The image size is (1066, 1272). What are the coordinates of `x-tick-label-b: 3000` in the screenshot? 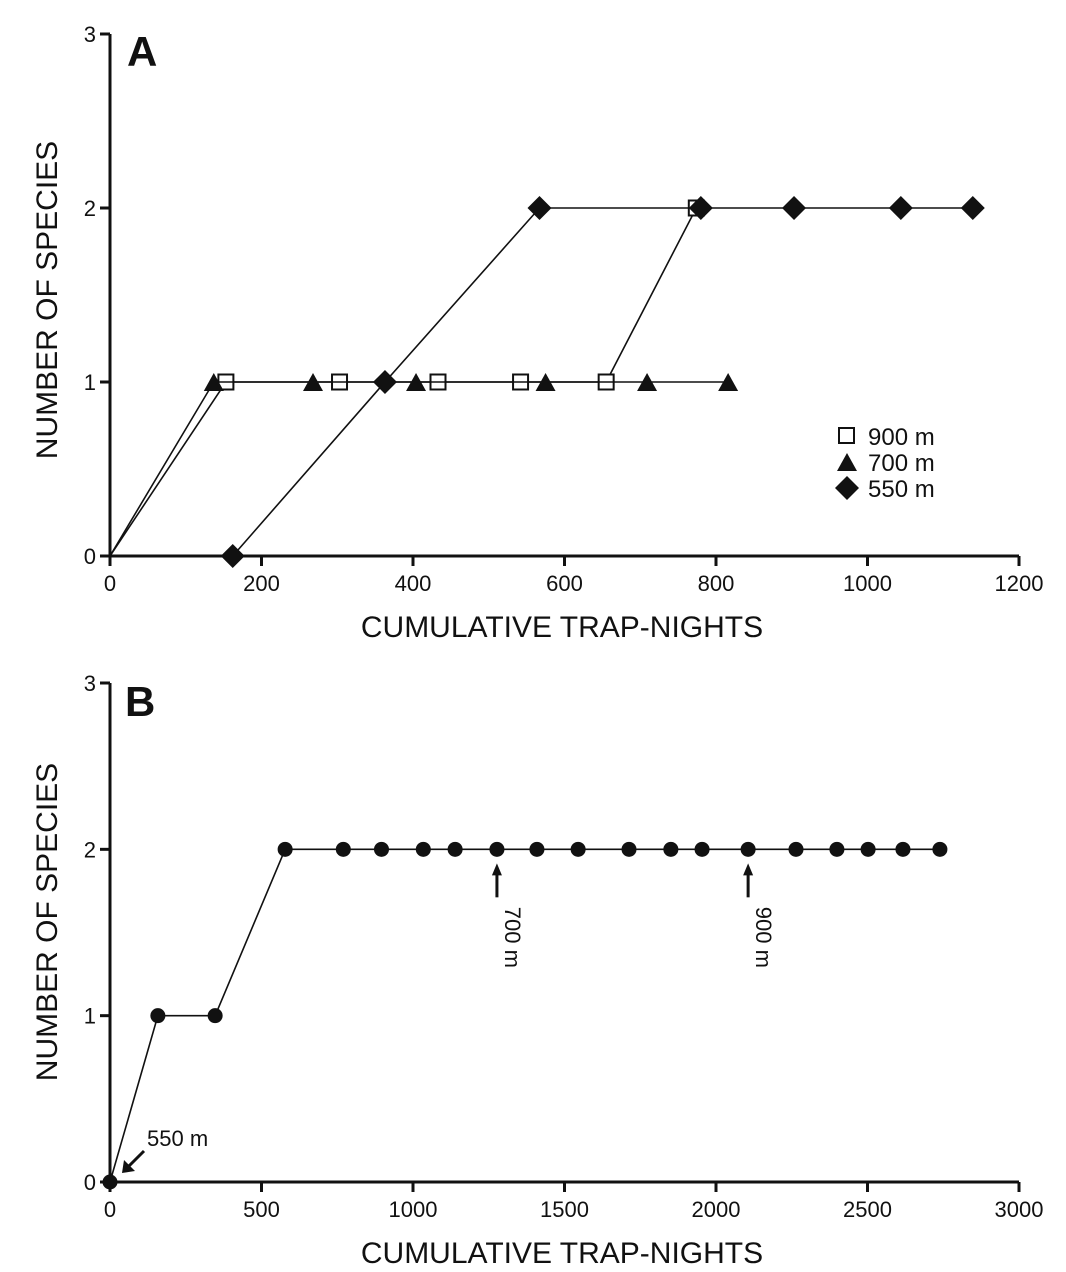 It's located at (1019, 1209).